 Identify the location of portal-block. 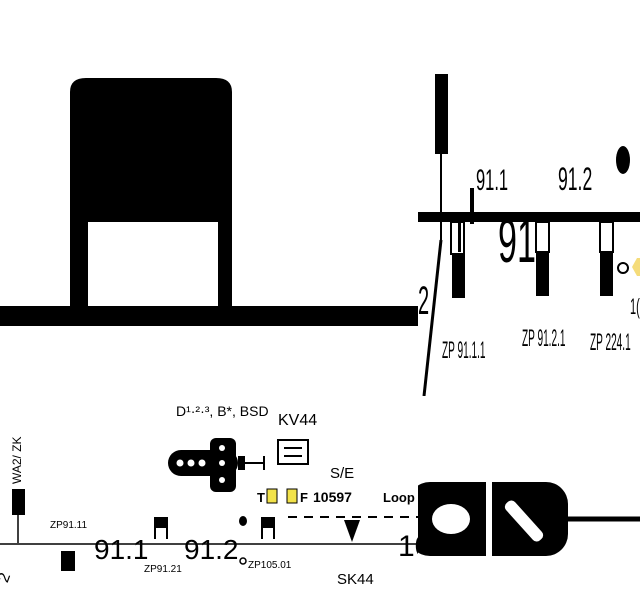
(151, 198).